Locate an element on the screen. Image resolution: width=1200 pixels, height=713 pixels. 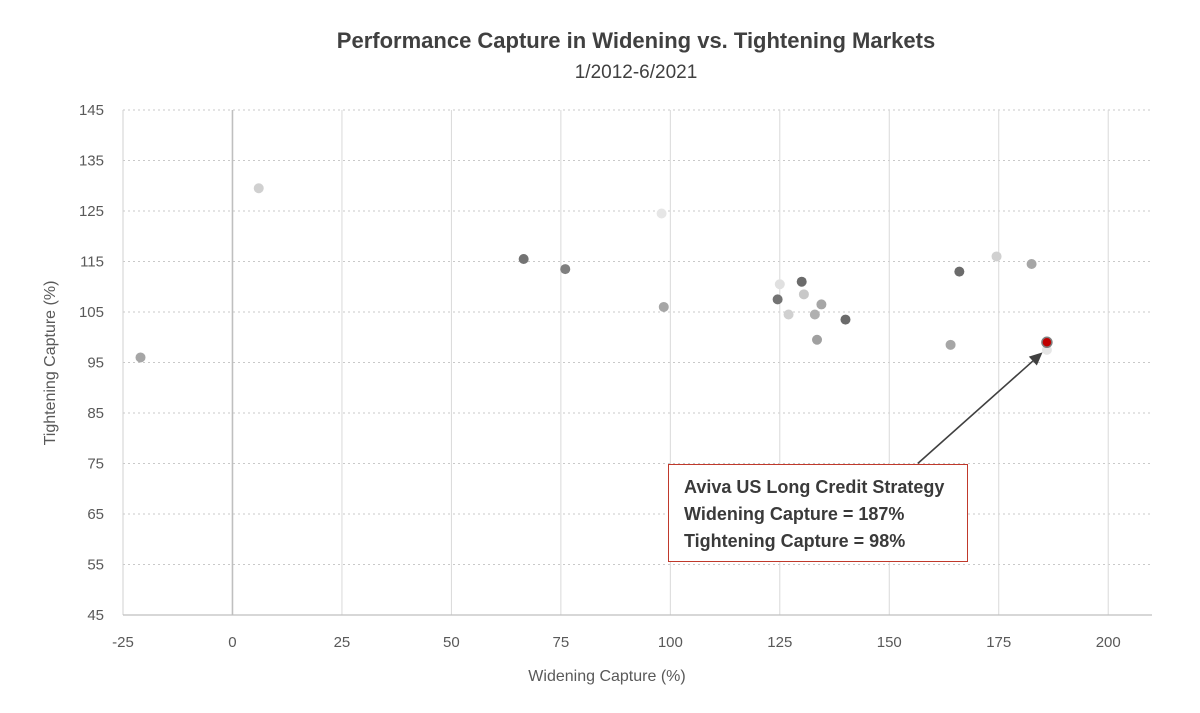
y-tick-label: 95 is located at coordinates (95, 363).